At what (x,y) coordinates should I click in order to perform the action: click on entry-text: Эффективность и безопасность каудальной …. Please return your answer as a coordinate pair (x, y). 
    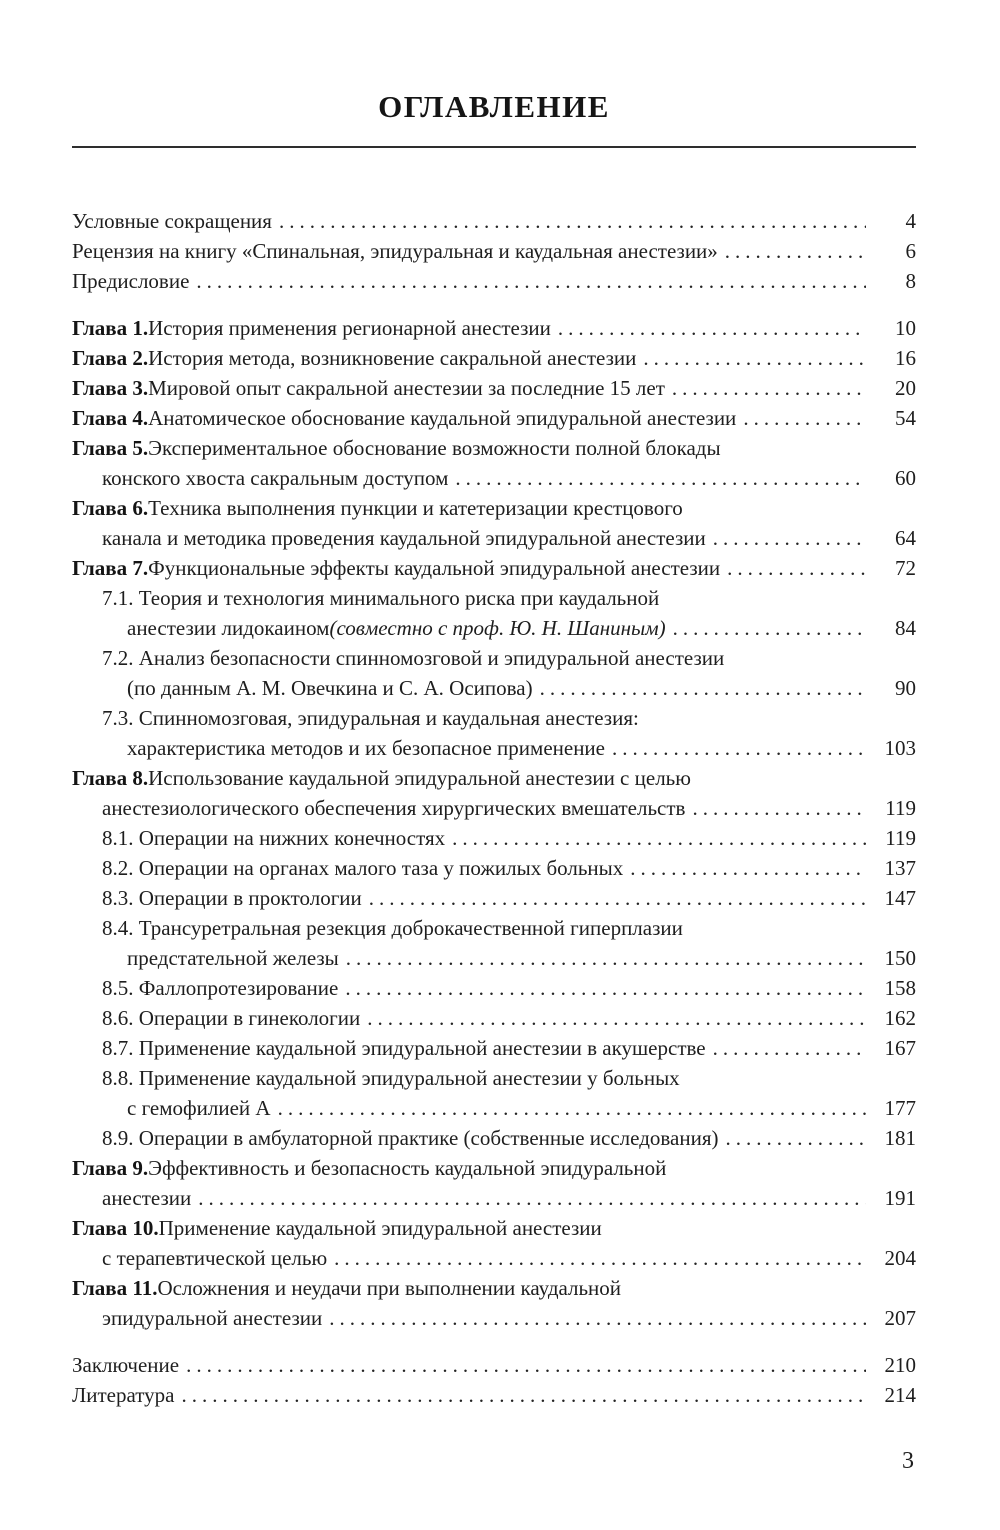
    Looking at the image, I should click on (407, 1168).